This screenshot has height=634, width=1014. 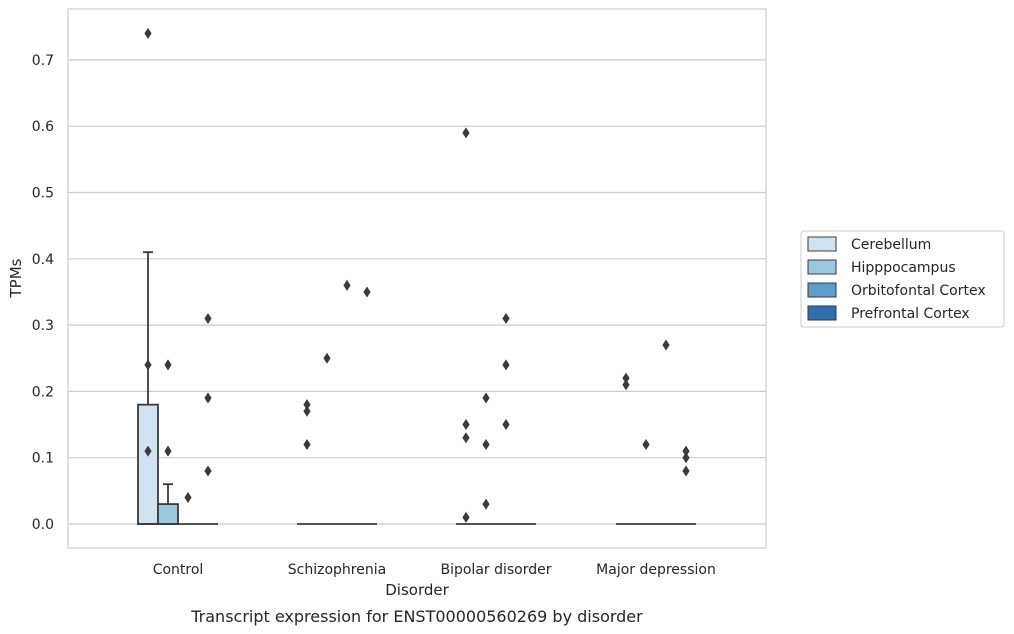 What do you see at coordinates (822, 290) in the screenshot?
I see `legend-swatch-orbitofontal-cortex` at bounding box center [822, 290].